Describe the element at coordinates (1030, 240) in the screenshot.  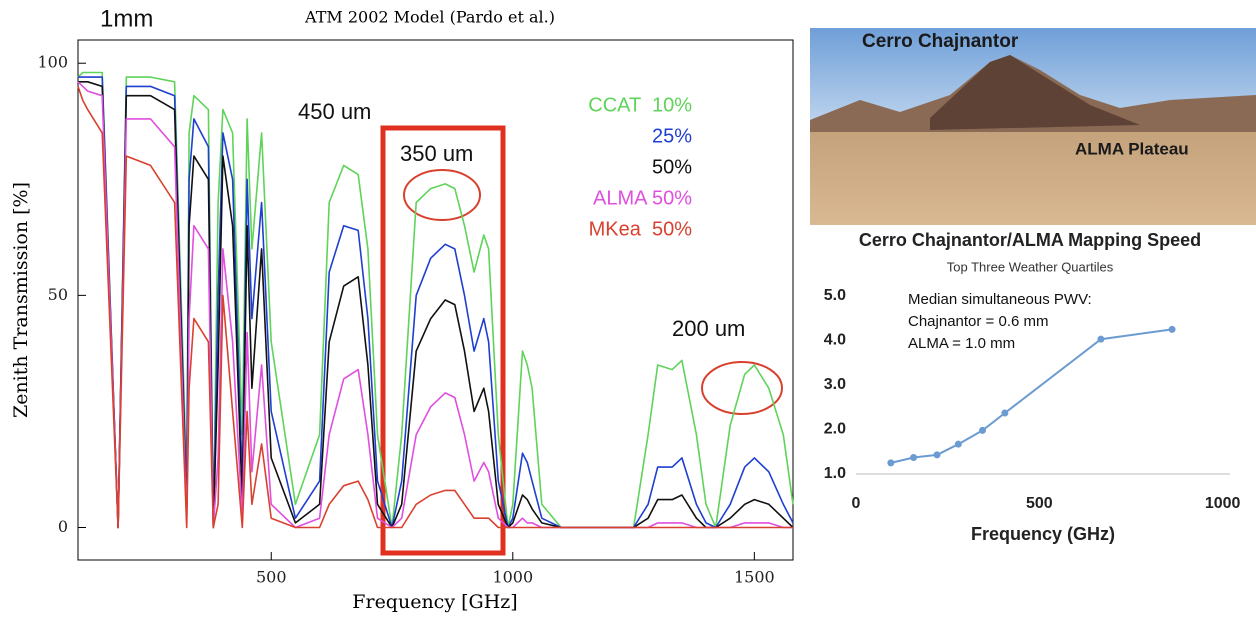
I see `chart-title: Cerro Chajnantor/ALMA Mapping Speed` at that location.